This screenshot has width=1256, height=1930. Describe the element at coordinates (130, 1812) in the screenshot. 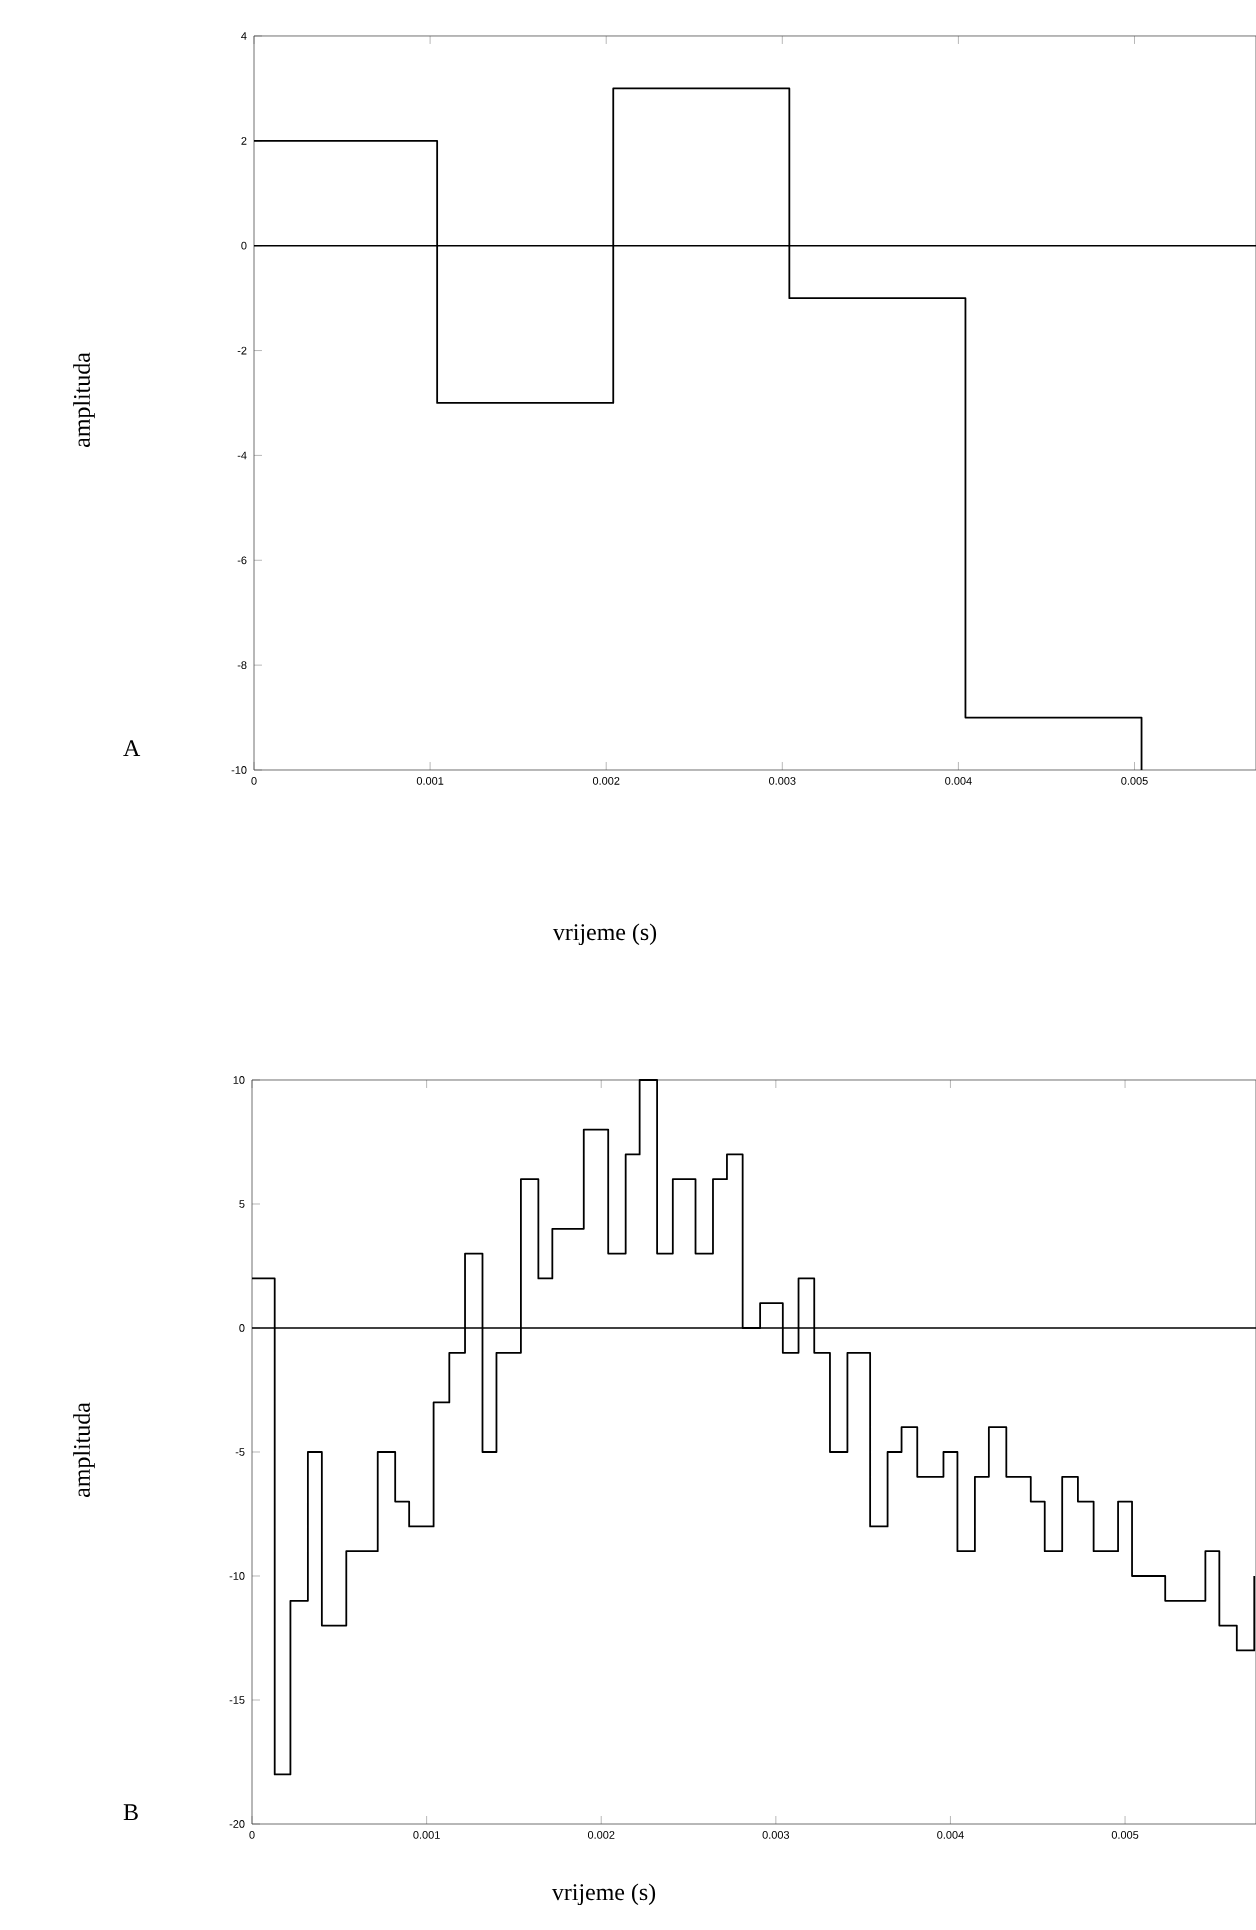

I see `text: B` at that location.